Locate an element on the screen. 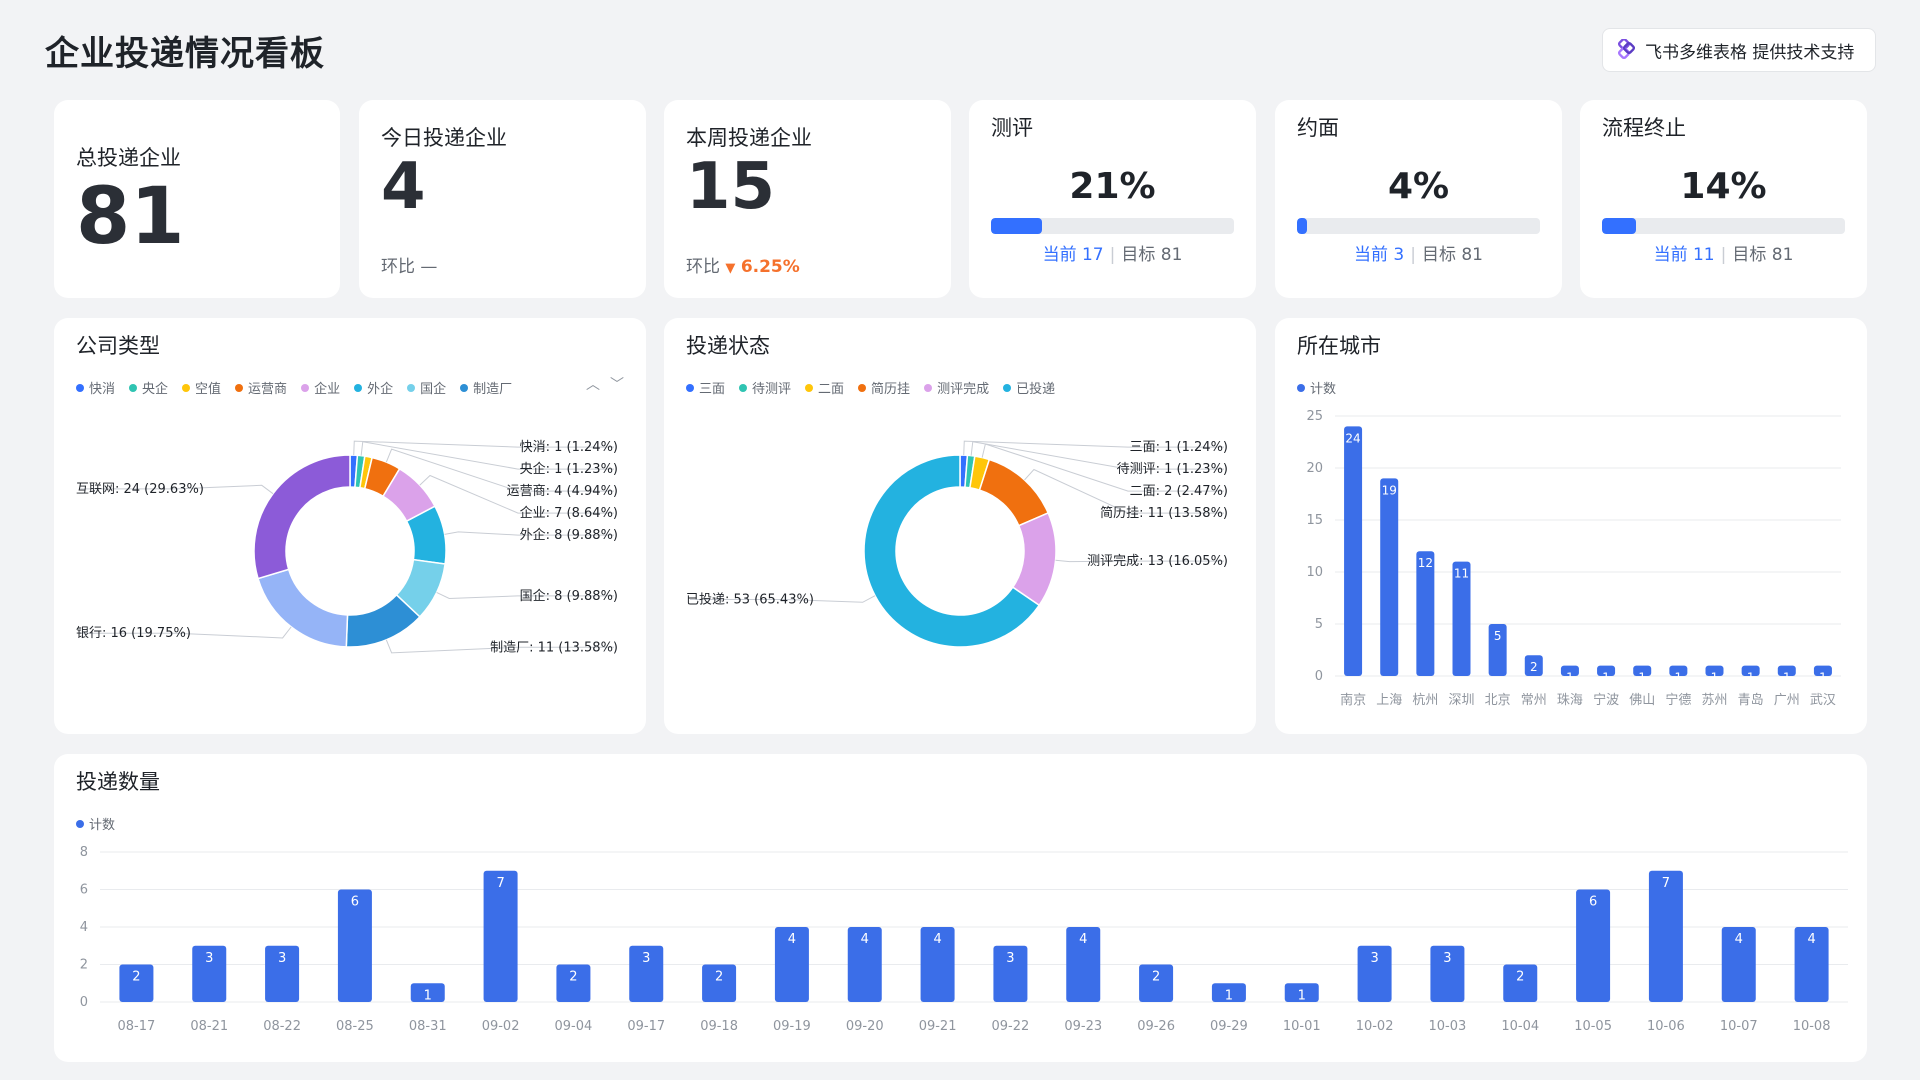 This screenshot has height=1080, width=1920. legend-item: 央企 is located at coordinates (148, 387).